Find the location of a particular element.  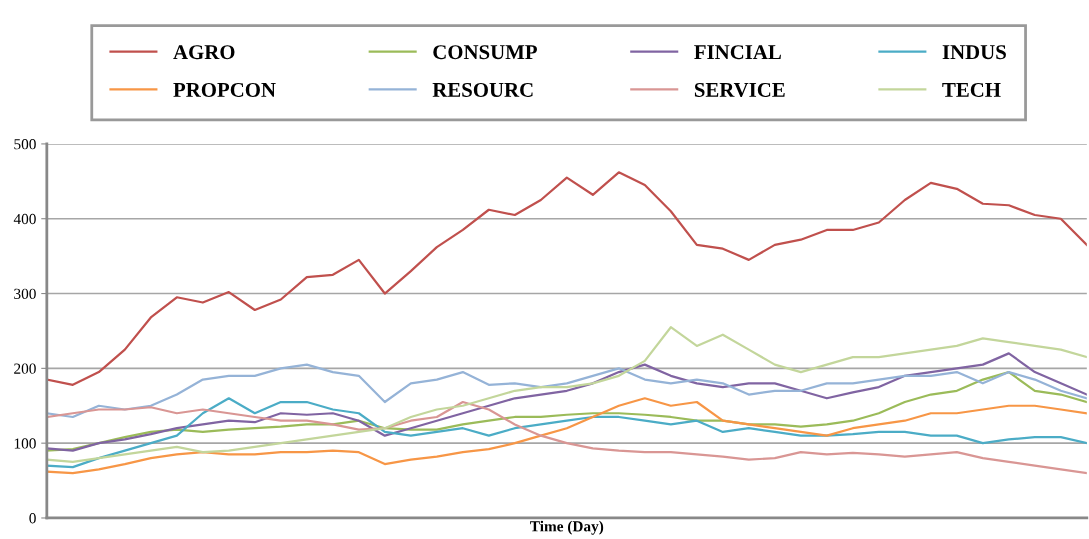

x-axis-title: Time (Day) is located at coordinates (567, 527).